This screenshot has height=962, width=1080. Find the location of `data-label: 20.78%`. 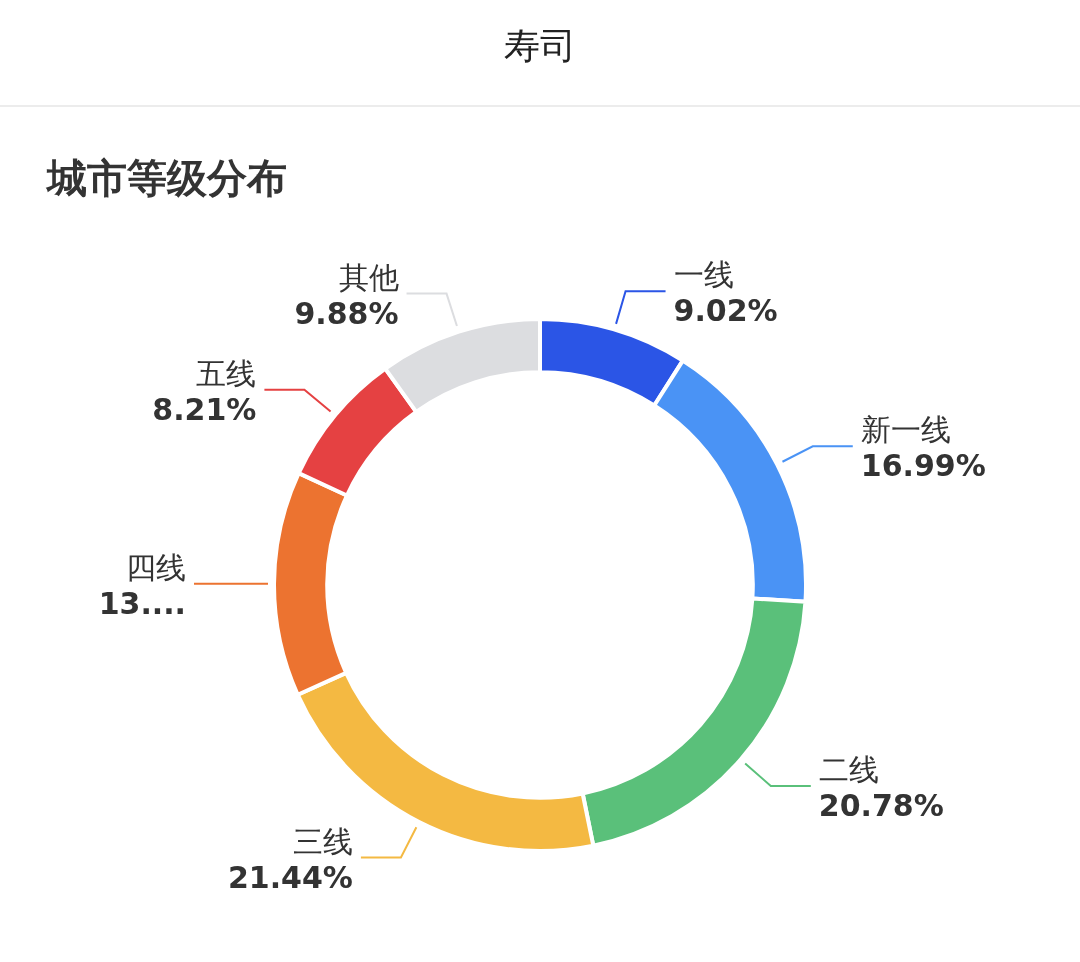

data-label: 20.78% is located at coordinates (881, 805).